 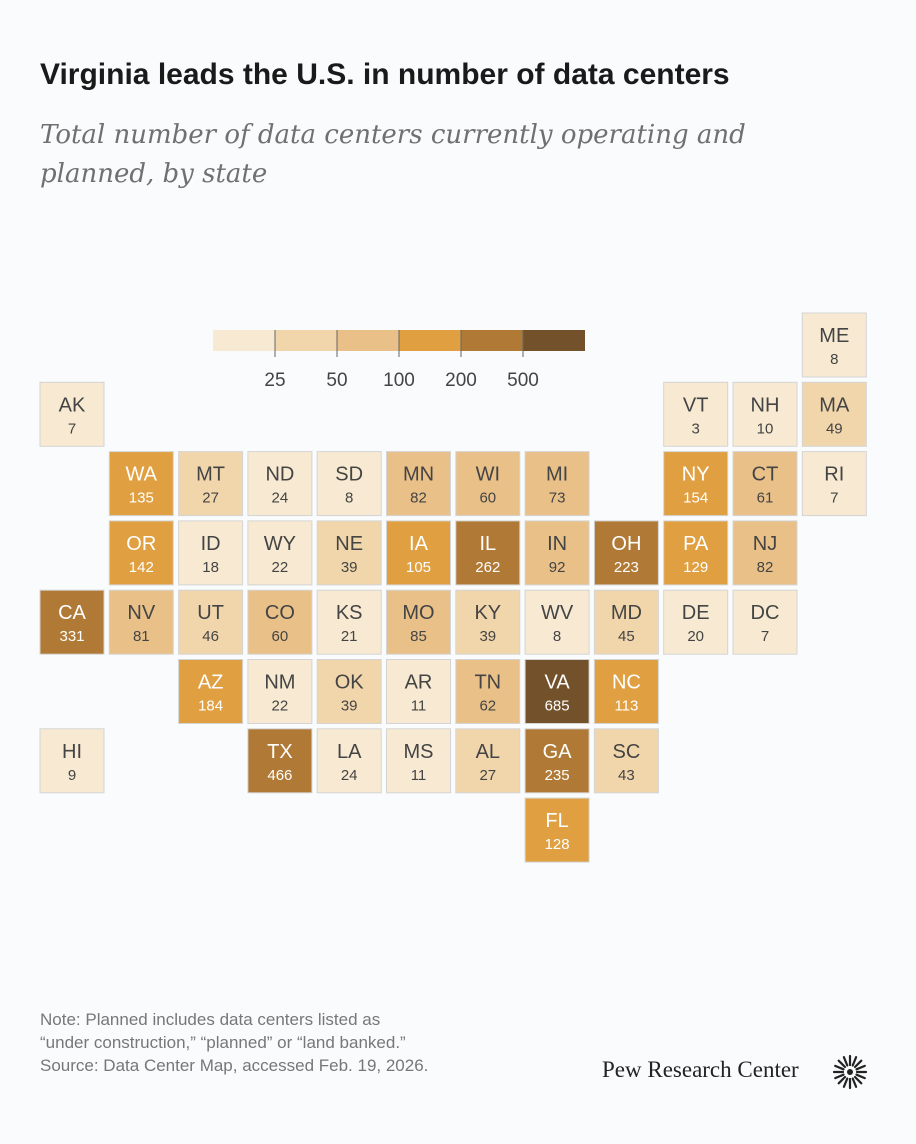 I want to click on state-label: ME, so click(x=834, y=336).